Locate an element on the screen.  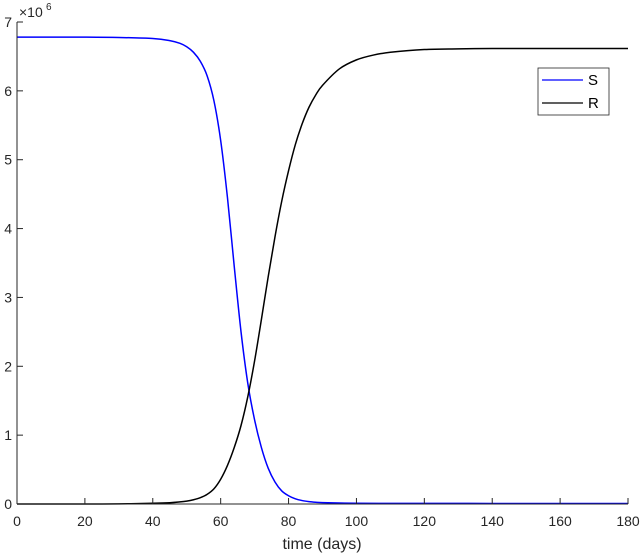
x-tick-label: 100 is located at coordinates (357, 521).